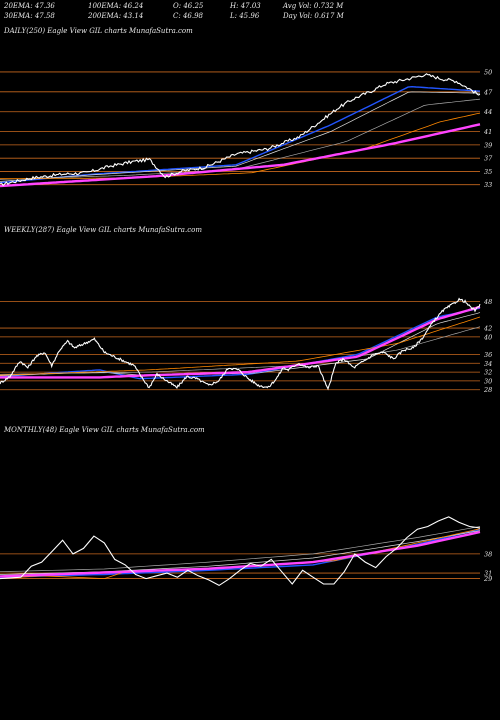 The width and height of the screenshot is (500, 720). Describe the element at coordinates (488, 364) in the screenshot. I see `y-tick-label: 34` at that location.